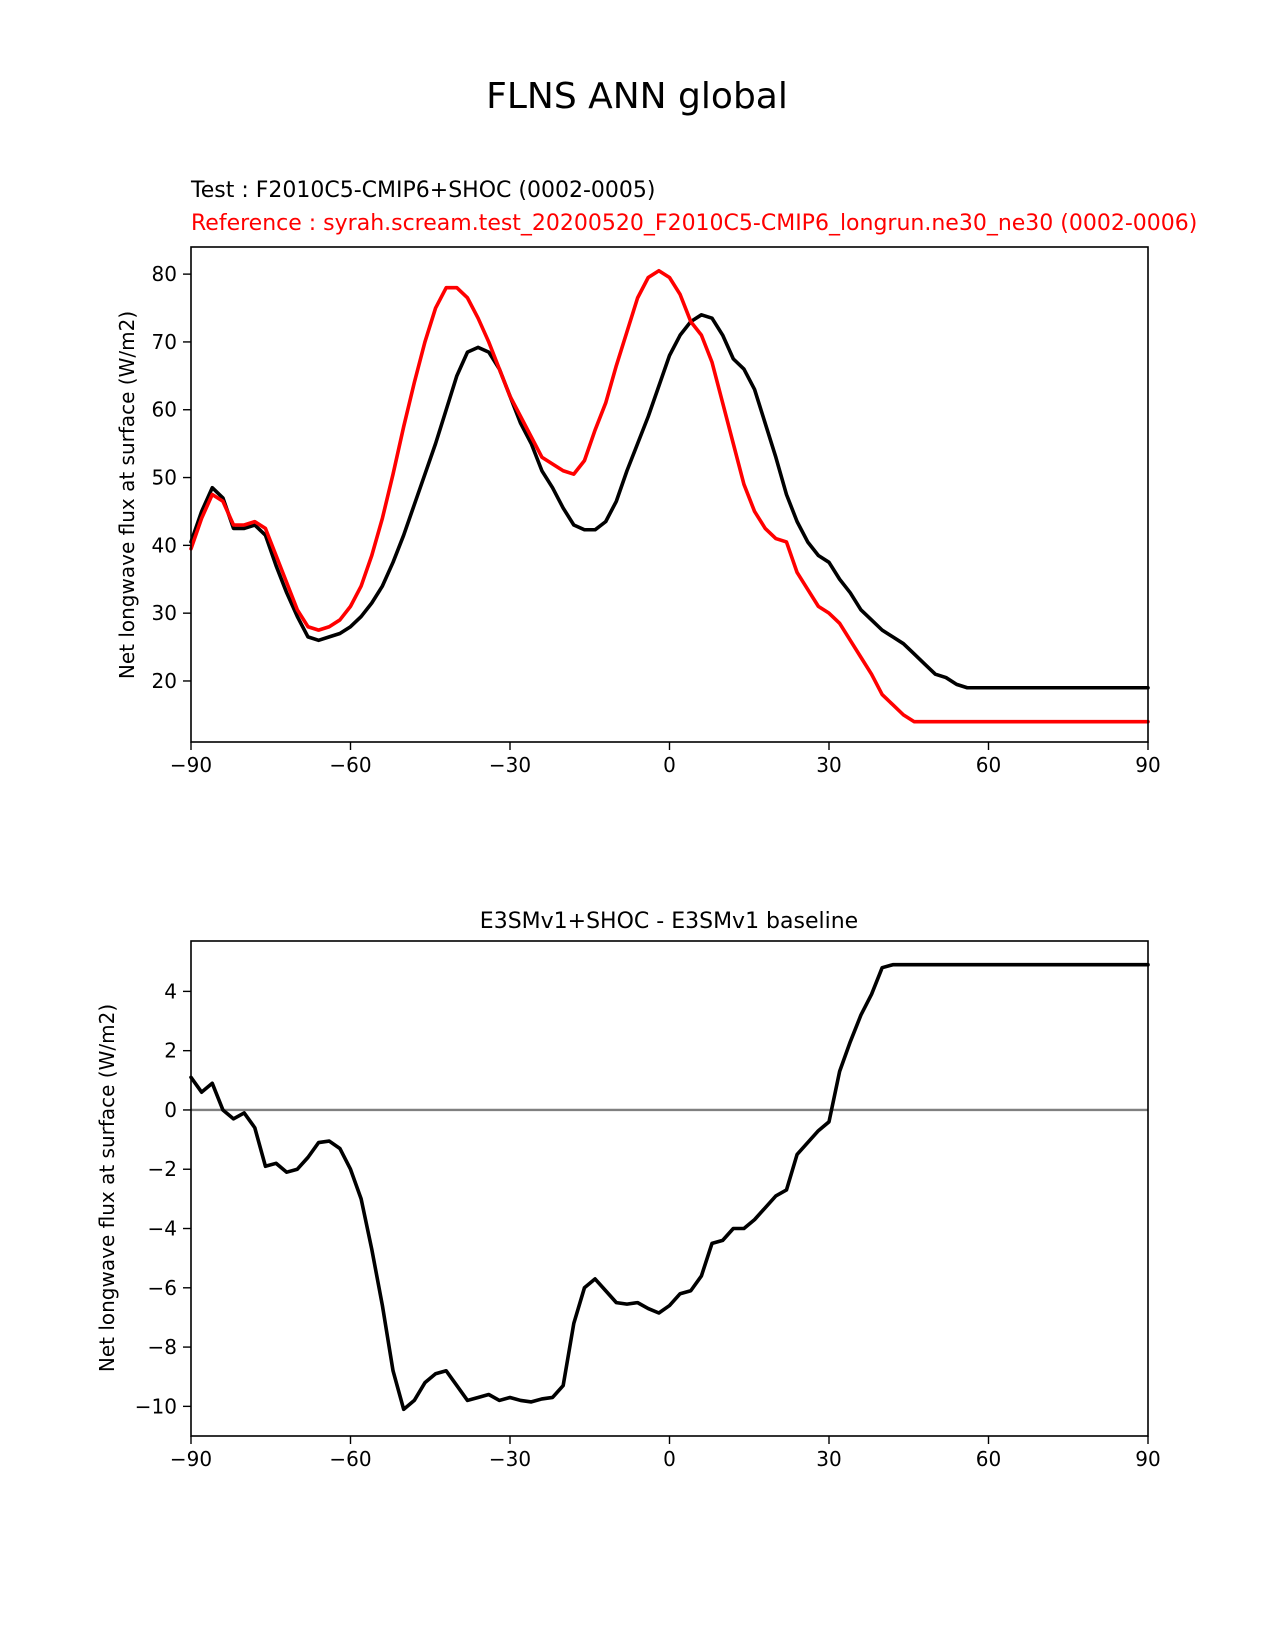 The height and width of the screenshot is (1650, 1275). Describe the element at coordinates (164, 410) in the screenshot. I see `top-ytick-label: 60` at that location.